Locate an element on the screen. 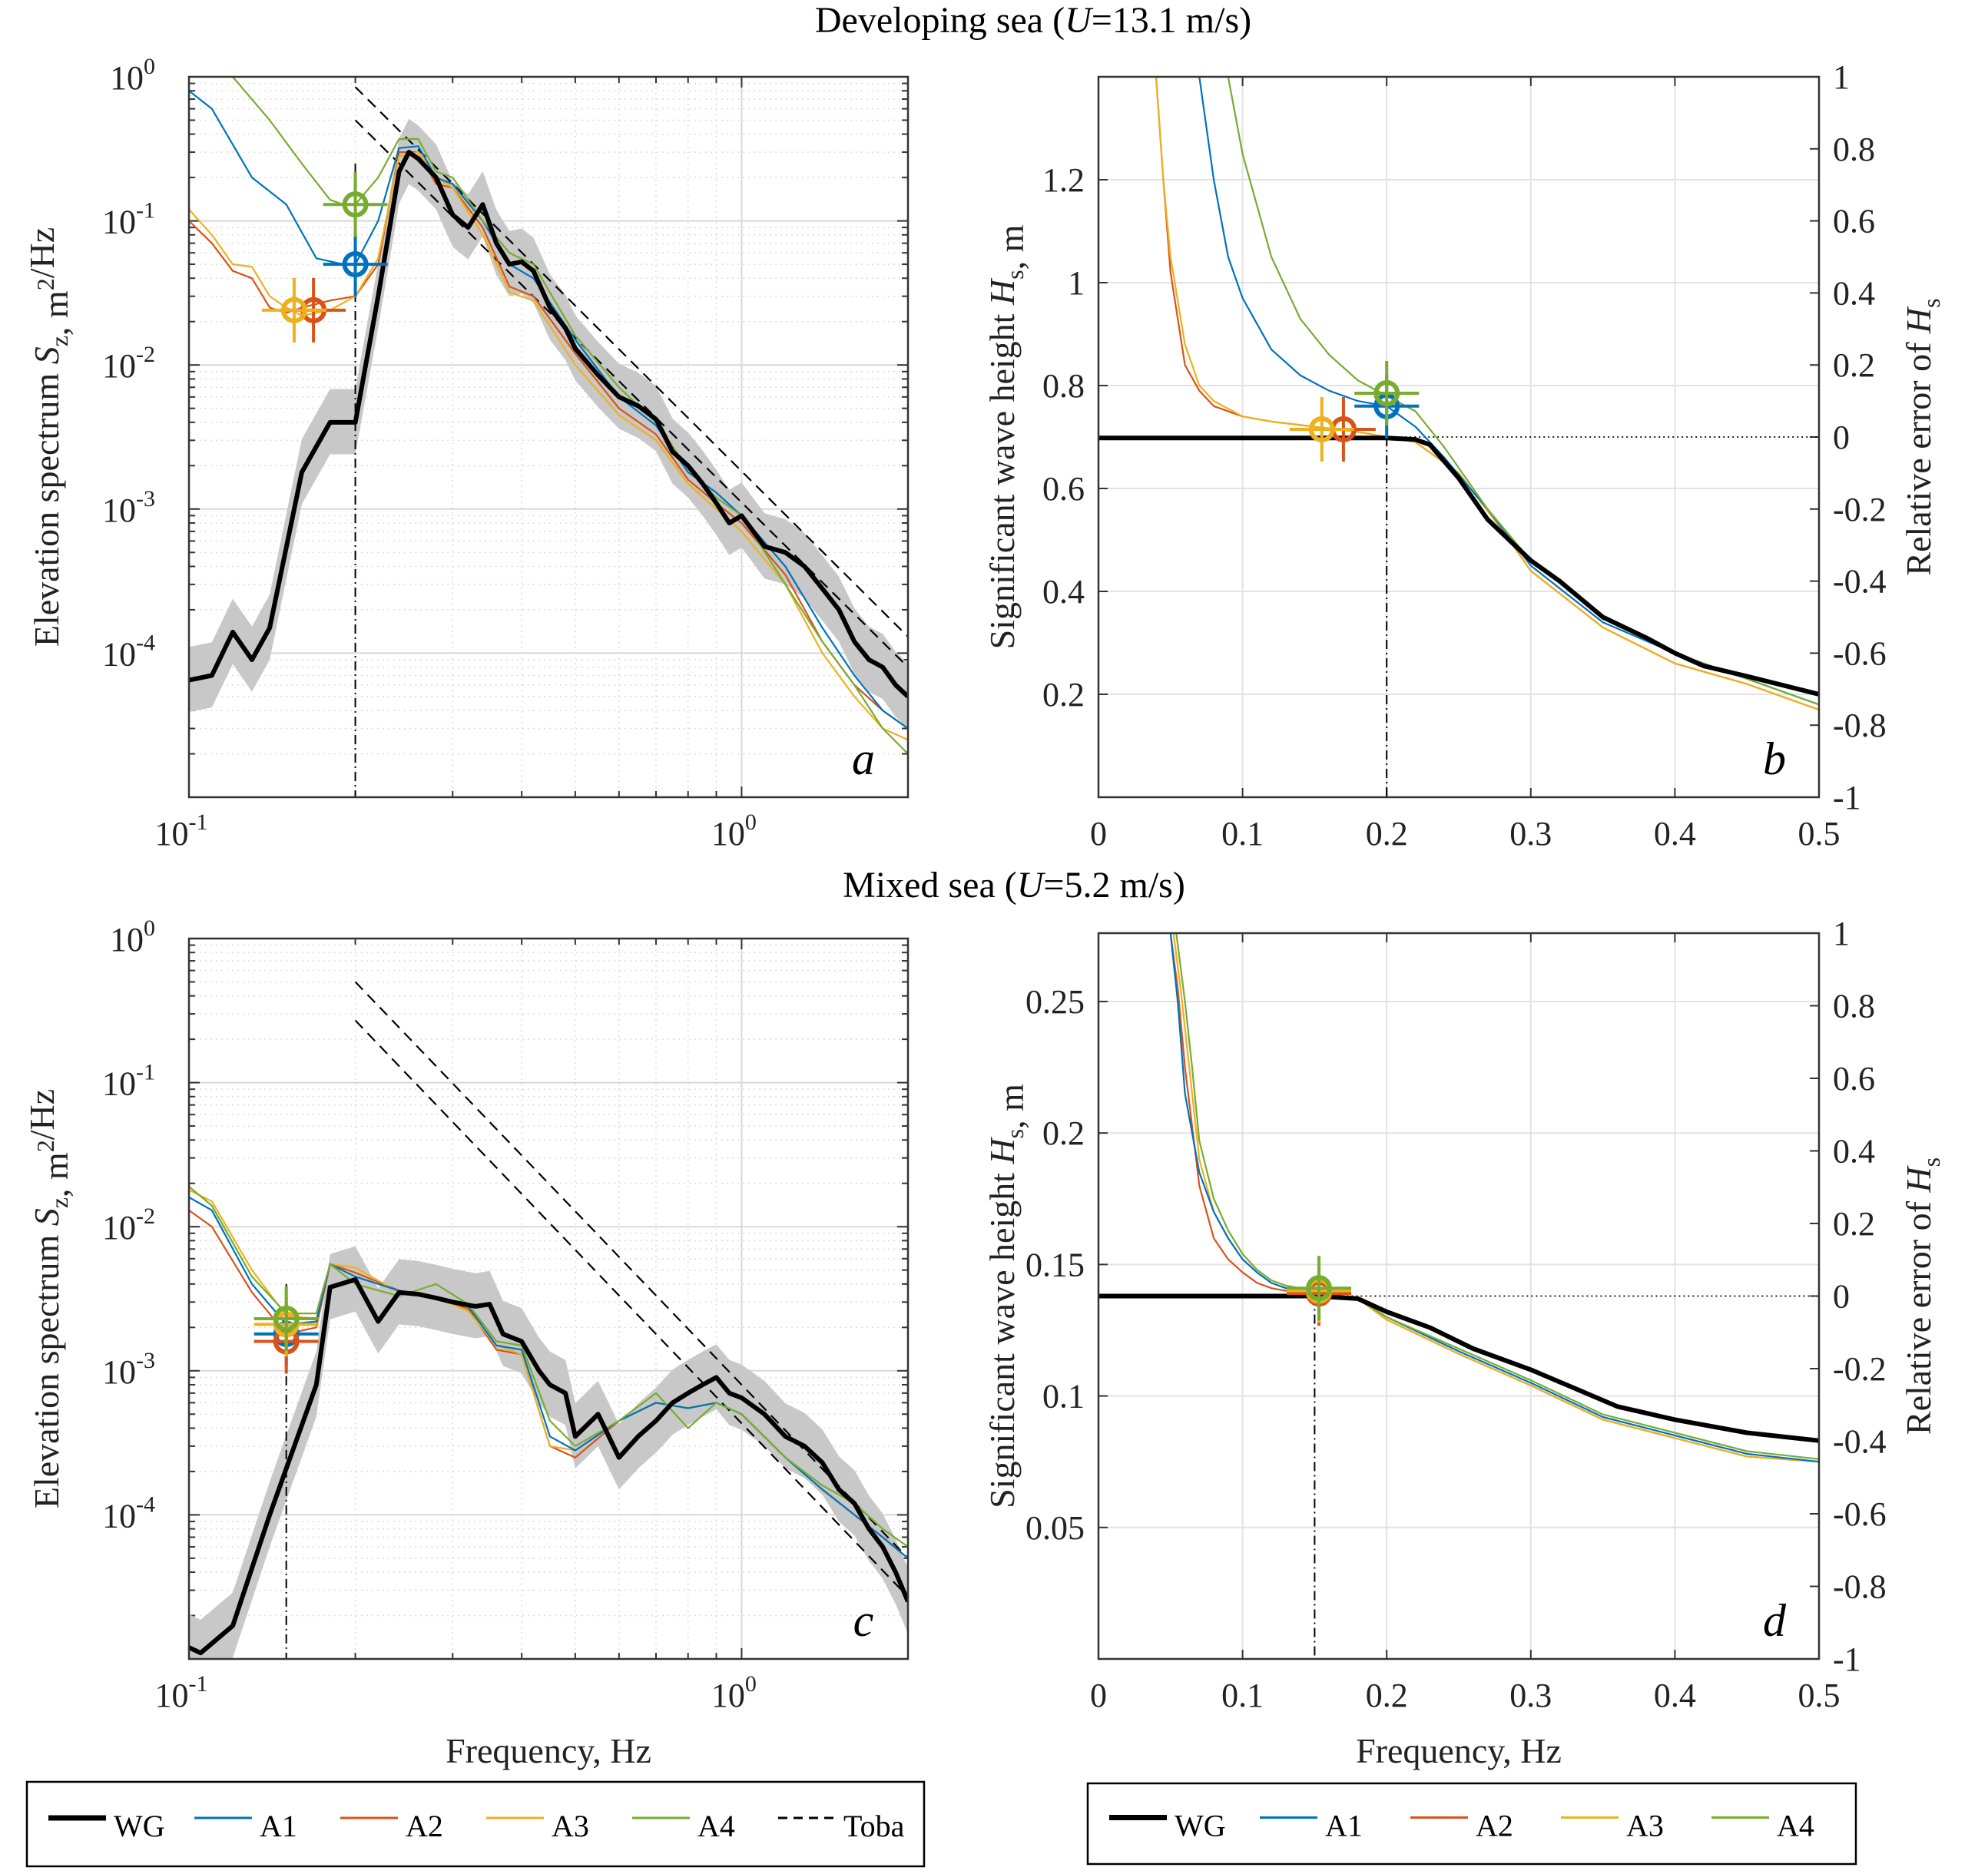  panel-letter: c is located at coordinates (863, 1620).